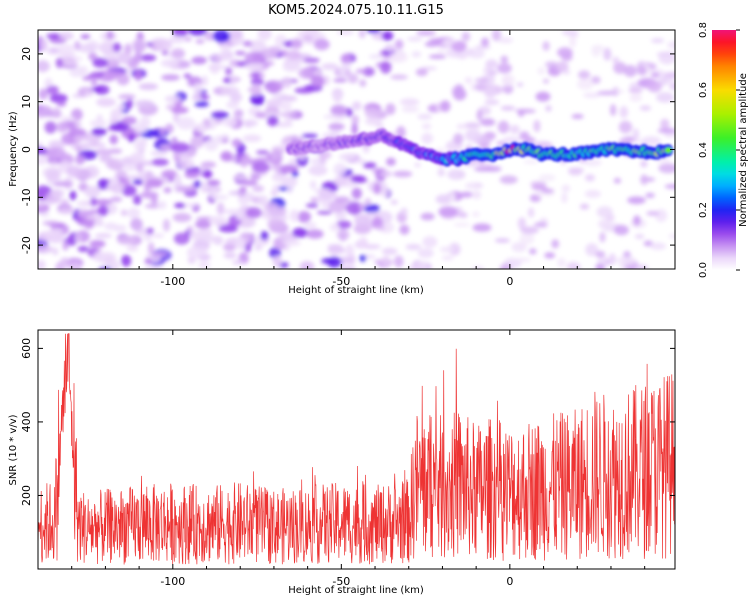 Image resolution: width=750 pixels, height=600 pixels. Describe the element at coordinates (26, 102) in the screenshot. I see `y-tick-label: 10` at that location.